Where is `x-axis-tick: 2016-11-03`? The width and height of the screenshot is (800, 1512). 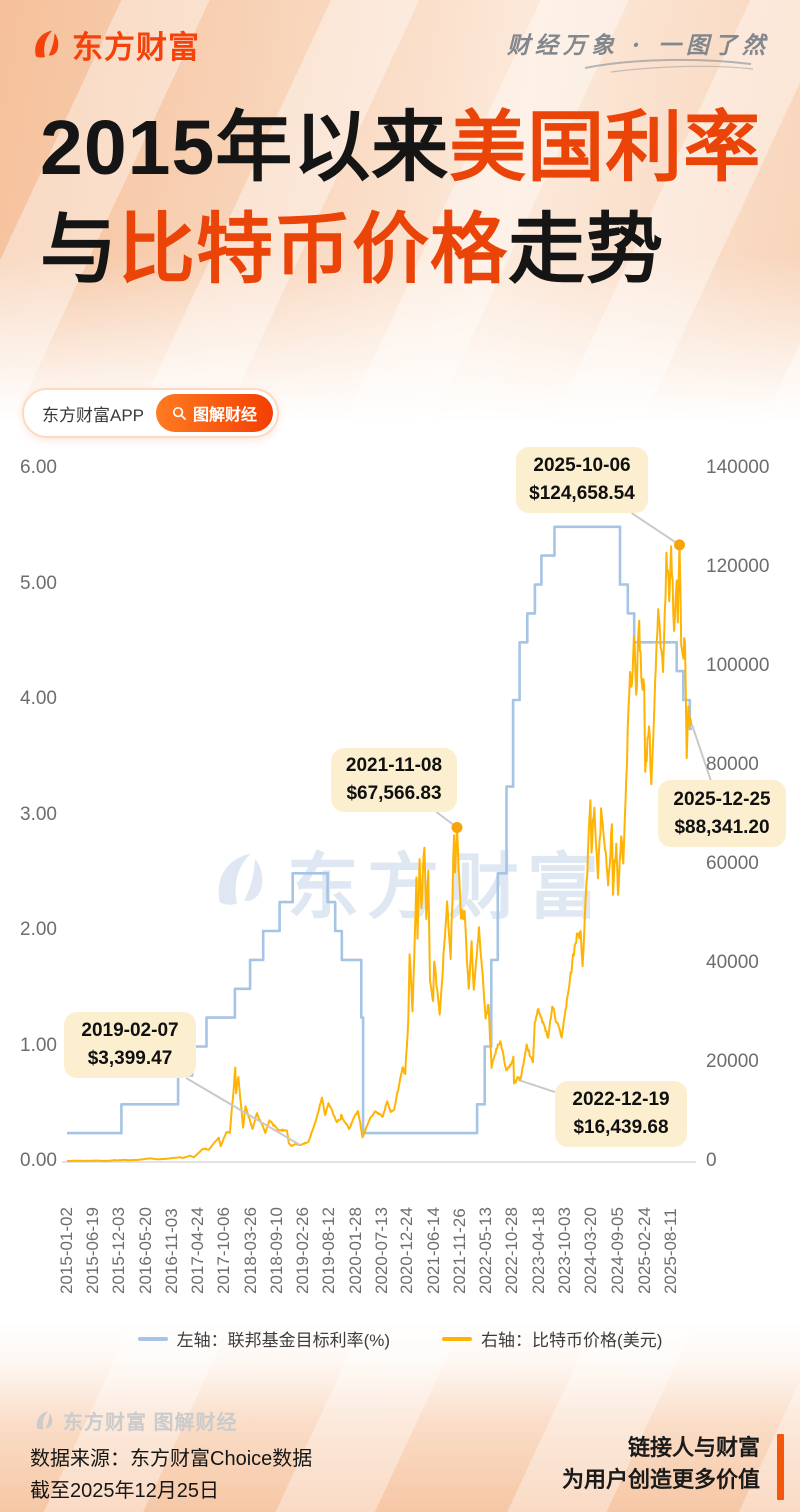 x-axis-tick: 2016-11-03 is located at coordinates (171, 1251).